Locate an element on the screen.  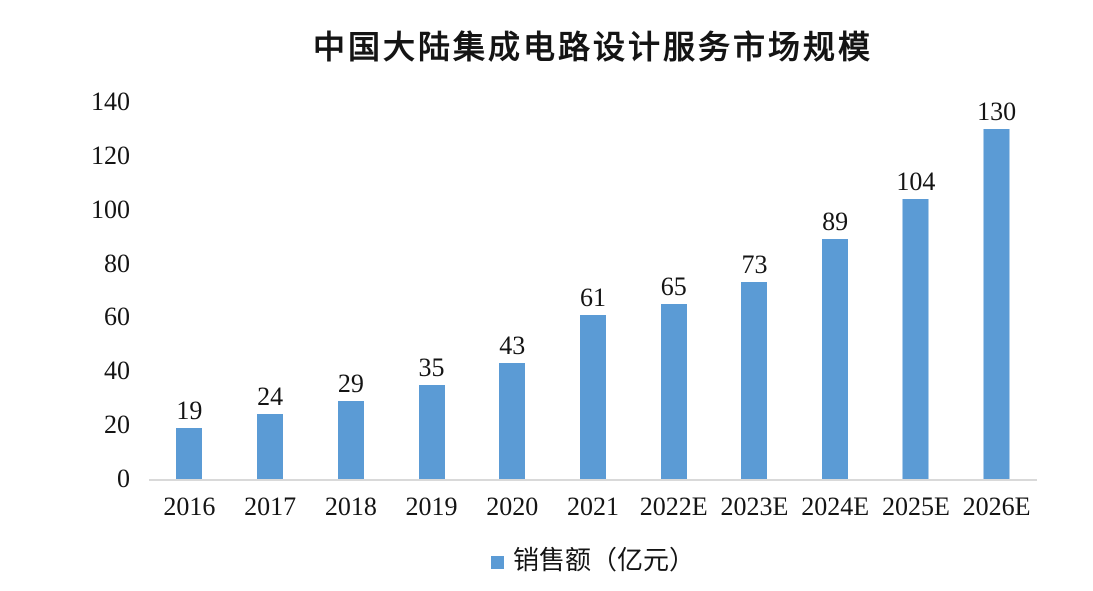
y-axis-tick-label: 100 is located at coordinates (110, 209).